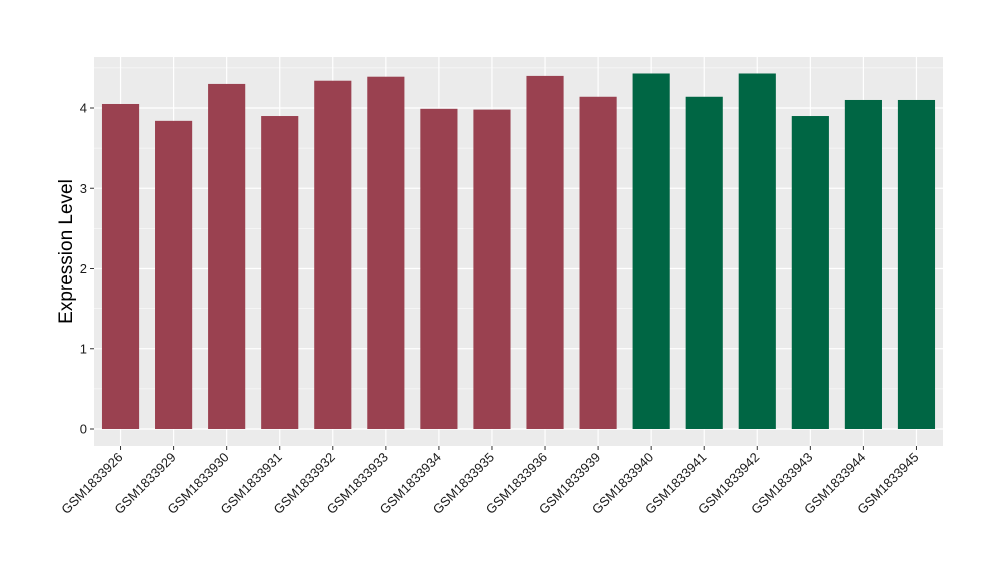 This screenshot has height=580, width=1000. Describe the element at coordinates (545, 252) in the screenshot. I see `bar-GSM1833936` at that location.